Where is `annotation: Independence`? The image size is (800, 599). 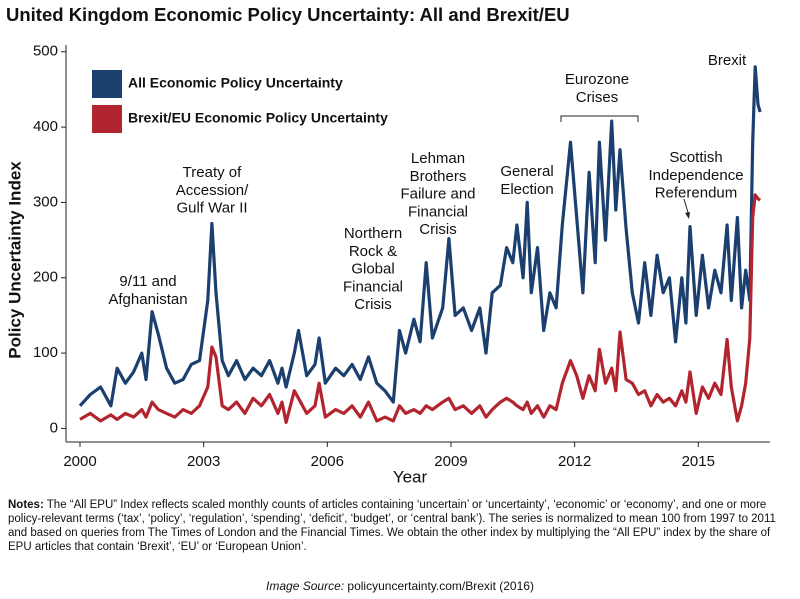
annotation: Independence is located at coordinates (695, 175).